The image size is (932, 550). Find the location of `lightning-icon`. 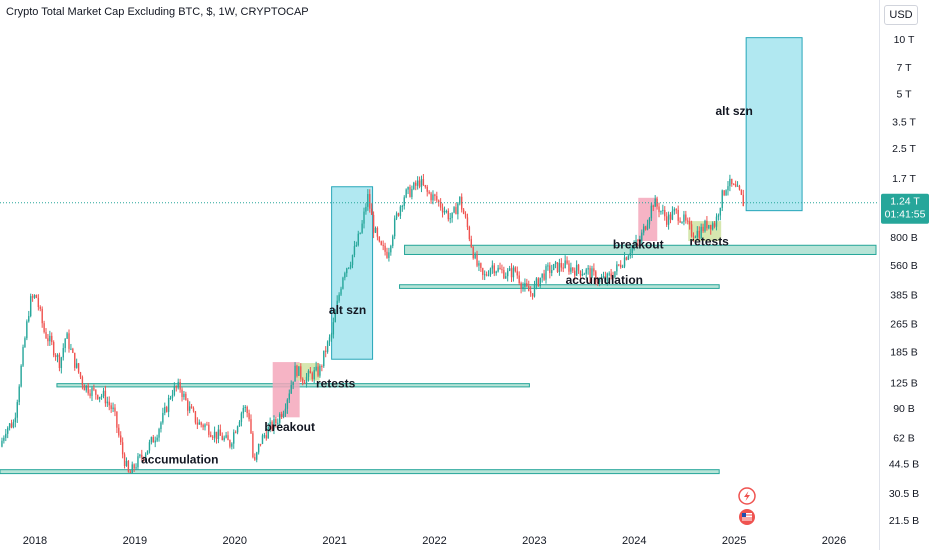

lightning-icon is located at coordinates (747, 496).